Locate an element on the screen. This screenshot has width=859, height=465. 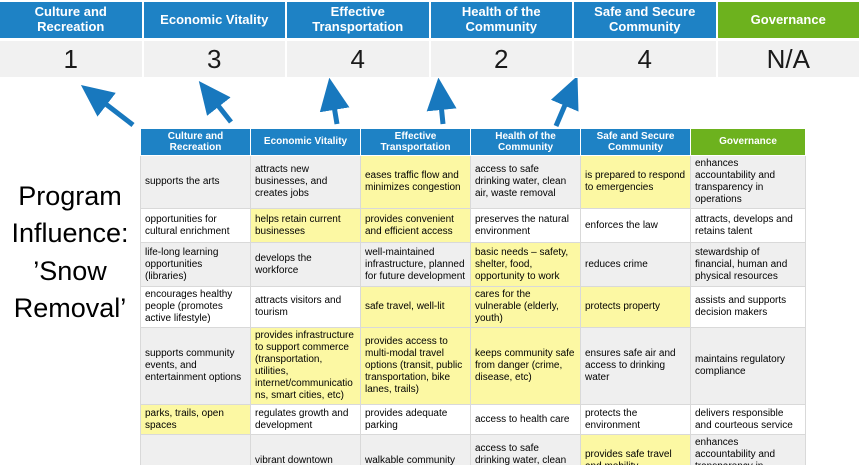
score-culture-and-recreation: 1 is located at coordinates (71, 59).